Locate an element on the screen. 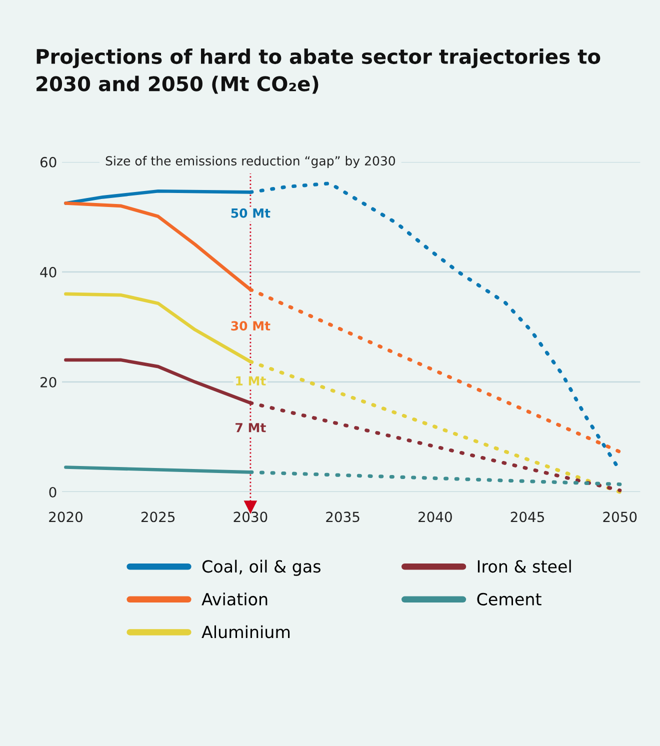  legend-label: Iron & steel is located at coordinates (524, 566).